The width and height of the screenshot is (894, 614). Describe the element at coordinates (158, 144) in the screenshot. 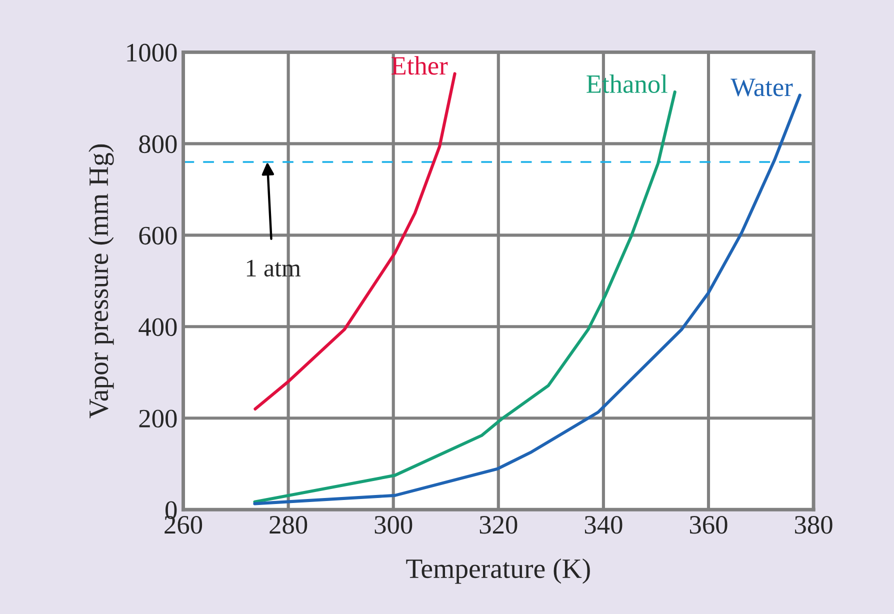

I see `y-tick-label: 800` at that location.